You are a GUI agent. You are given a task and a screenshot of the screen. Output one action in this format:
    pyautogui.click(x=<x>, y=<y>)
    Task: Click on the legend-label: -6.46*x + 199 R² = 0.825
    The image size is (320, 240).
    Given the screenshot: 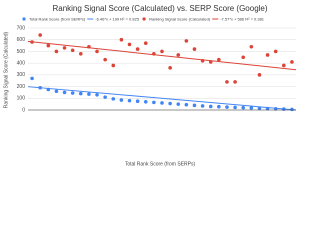 What is the action you would take?
    pyautogui.click(x=117, y=18)
    